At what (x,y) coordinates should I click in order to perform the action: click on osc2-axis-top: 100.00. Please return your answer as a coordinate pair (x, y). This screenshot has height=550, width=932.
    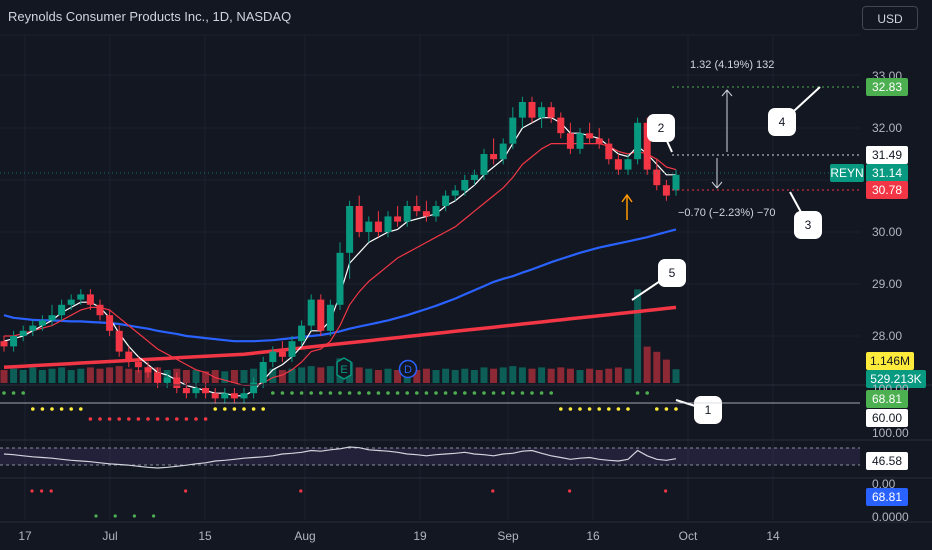
    Looking at the image, I should click on (890, 433).